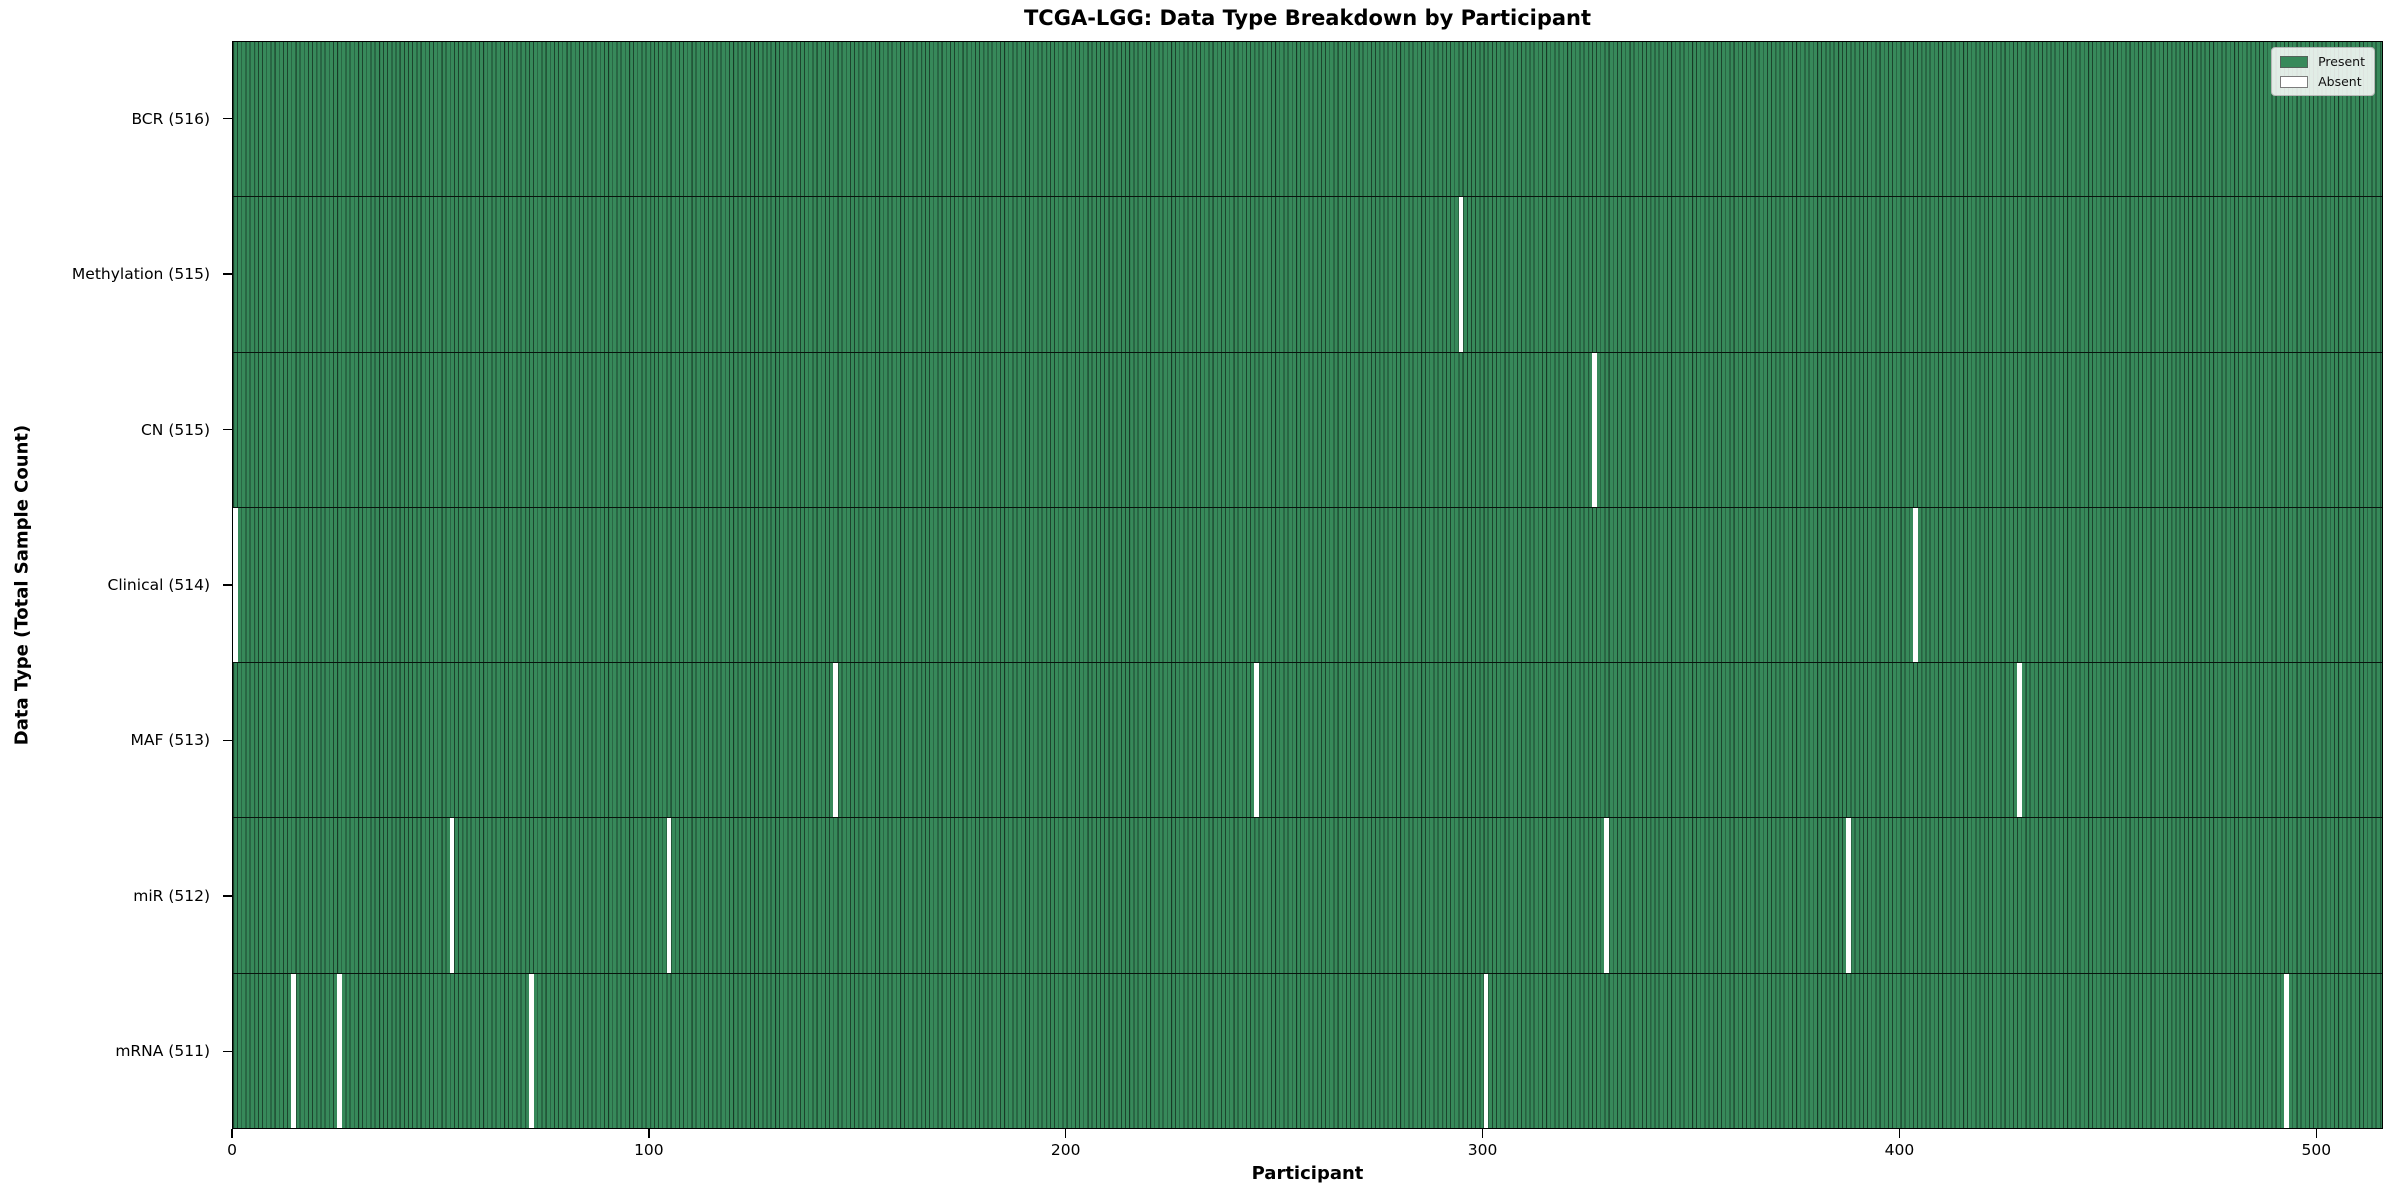  What do you see at coordinates (2316, 1150) in the screenshot?
I see `x-tick-label: 500` at bounding box center [2316, 1150].